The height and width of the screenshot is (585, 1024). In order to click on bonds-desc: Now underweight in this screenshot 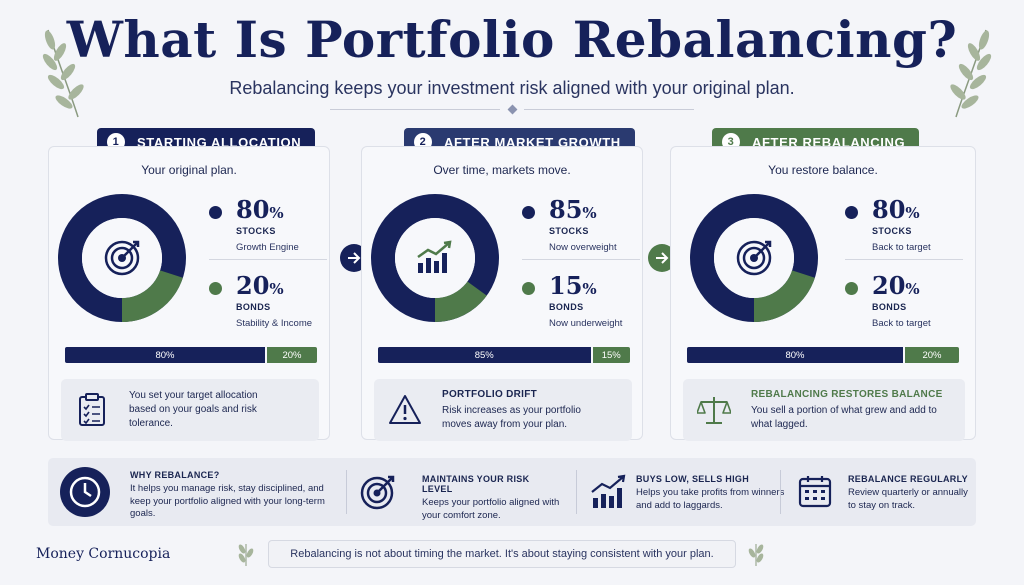, I will do `click(586, 323)`.